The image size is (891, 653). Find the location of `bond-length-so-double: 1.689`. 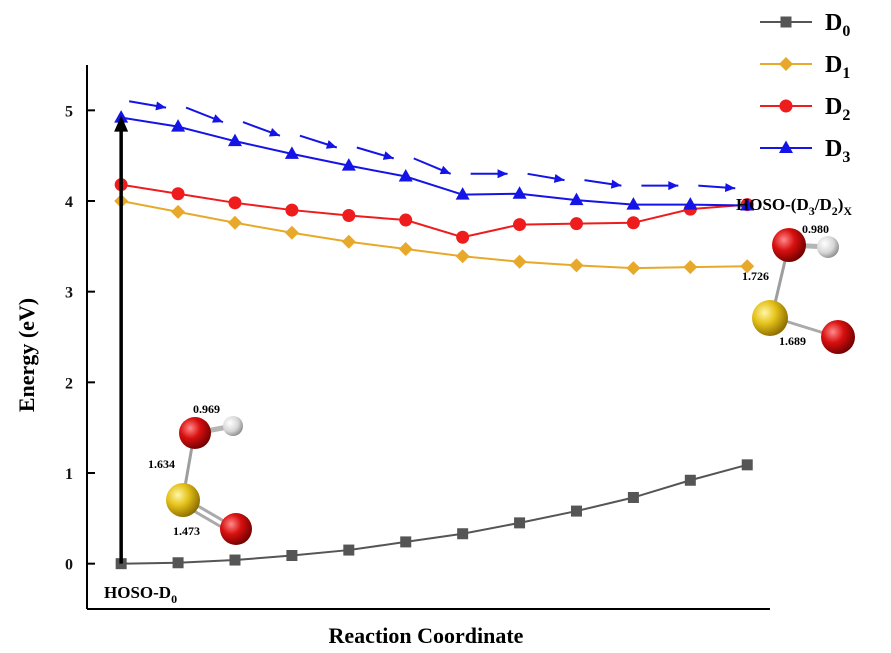

bond-length-so-double: 1.689 is located at coordinates (792, 341).